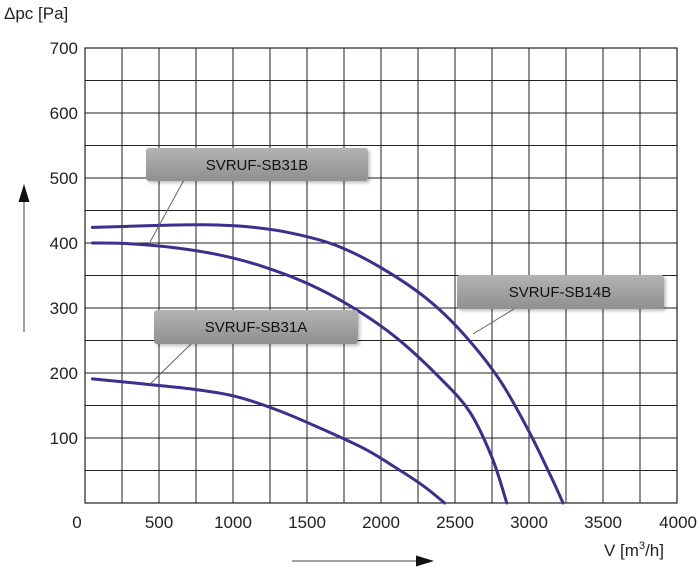 This screenshot has height=578, width=700. I want to click on callout-label-sb31a: SVRUF-SB31A, so click(256, 327).